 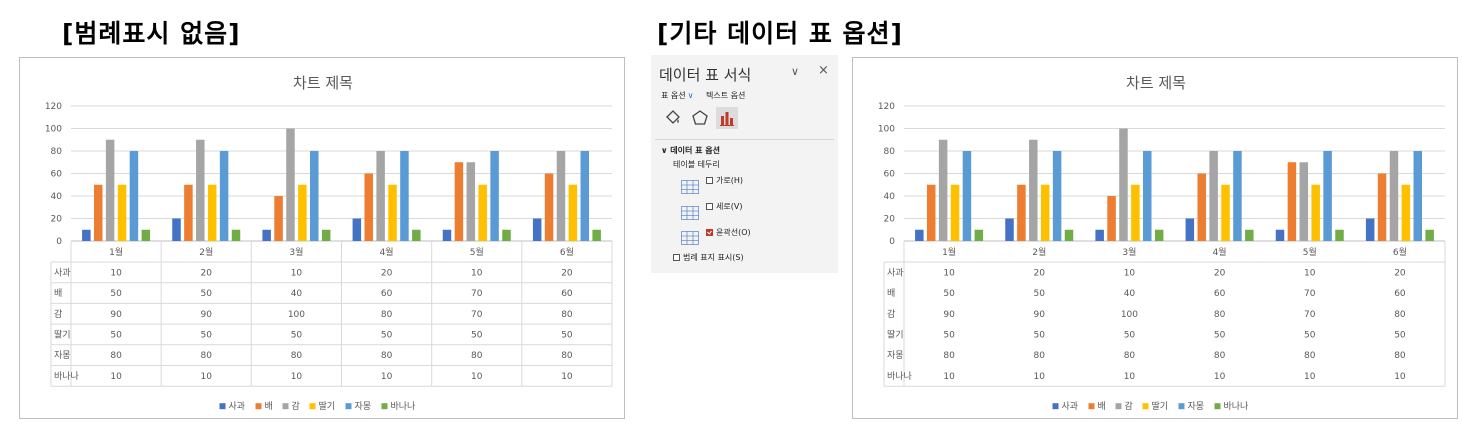 I want to click on table-row-label: 사과, so click(x=62, y=272).